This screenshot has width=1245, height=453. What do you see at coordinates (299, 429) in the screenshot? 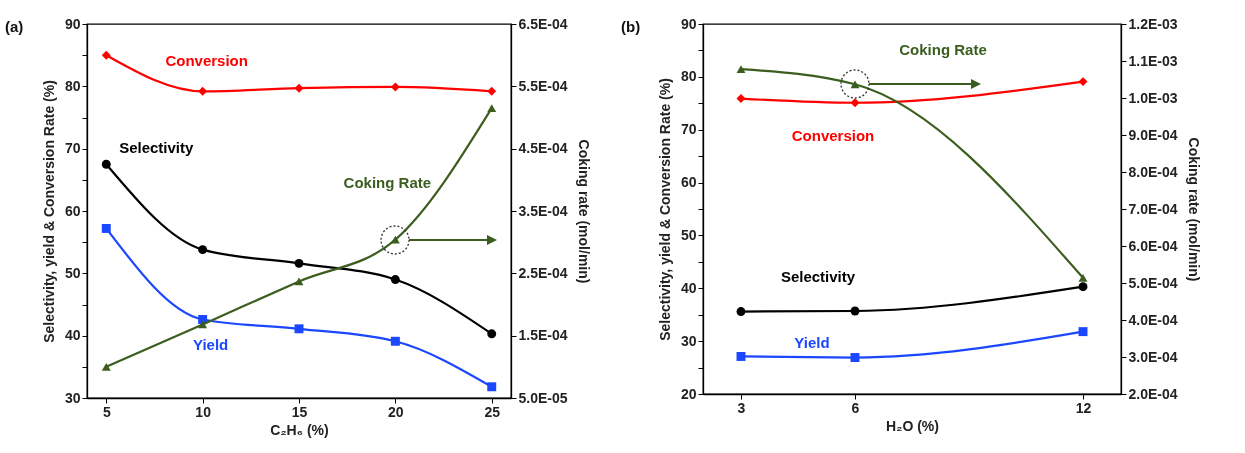
I see `x-axis-title: C₂H₆ (%)` at bounding box center [299, 429].